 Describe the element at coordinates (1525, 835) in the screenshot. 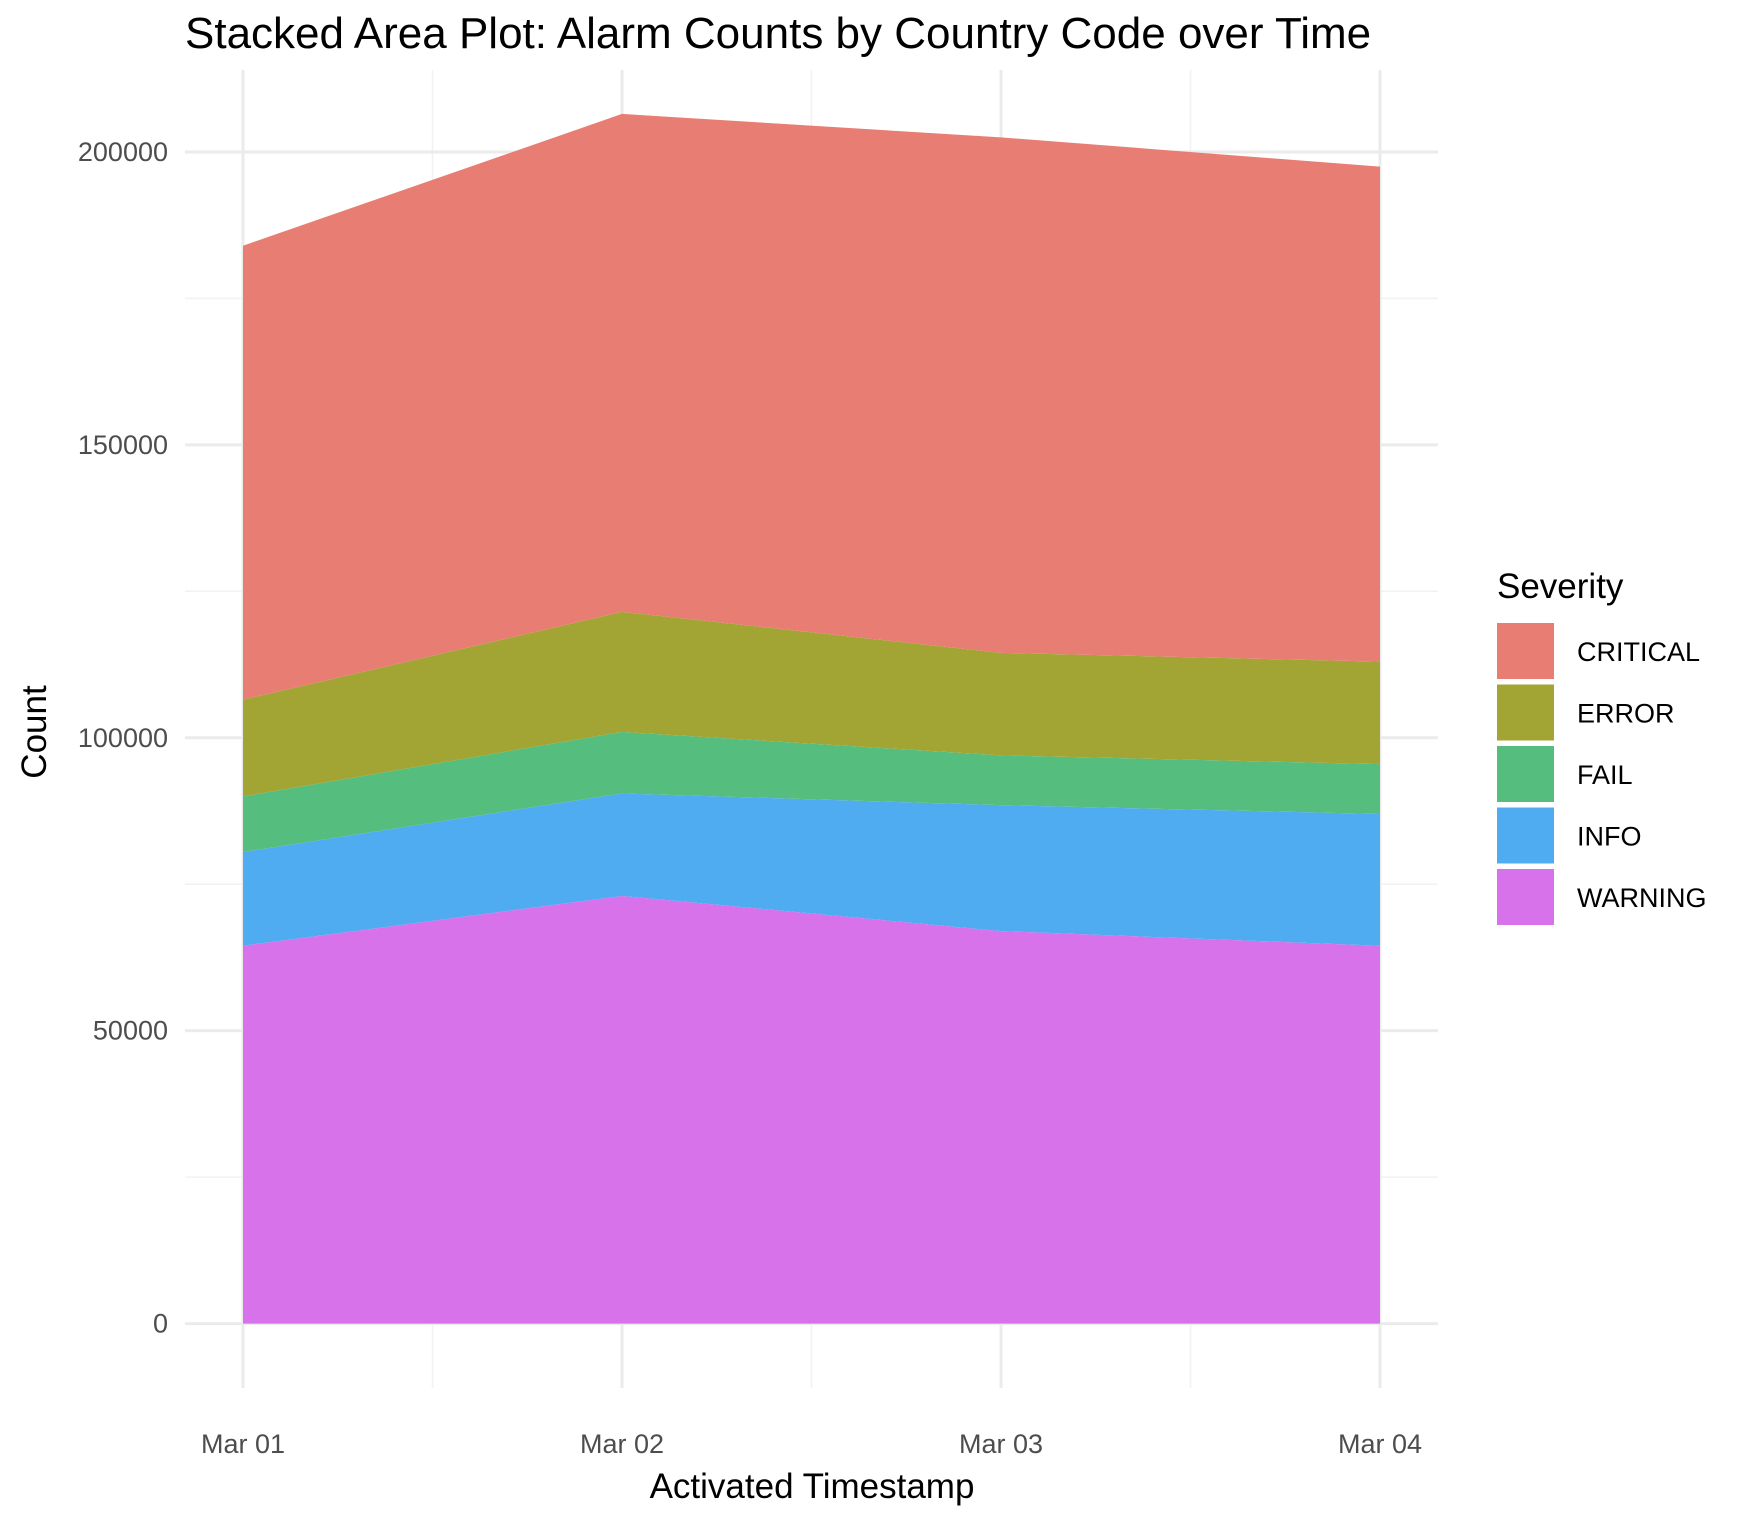

I see `legend-swatch-info` at that location.